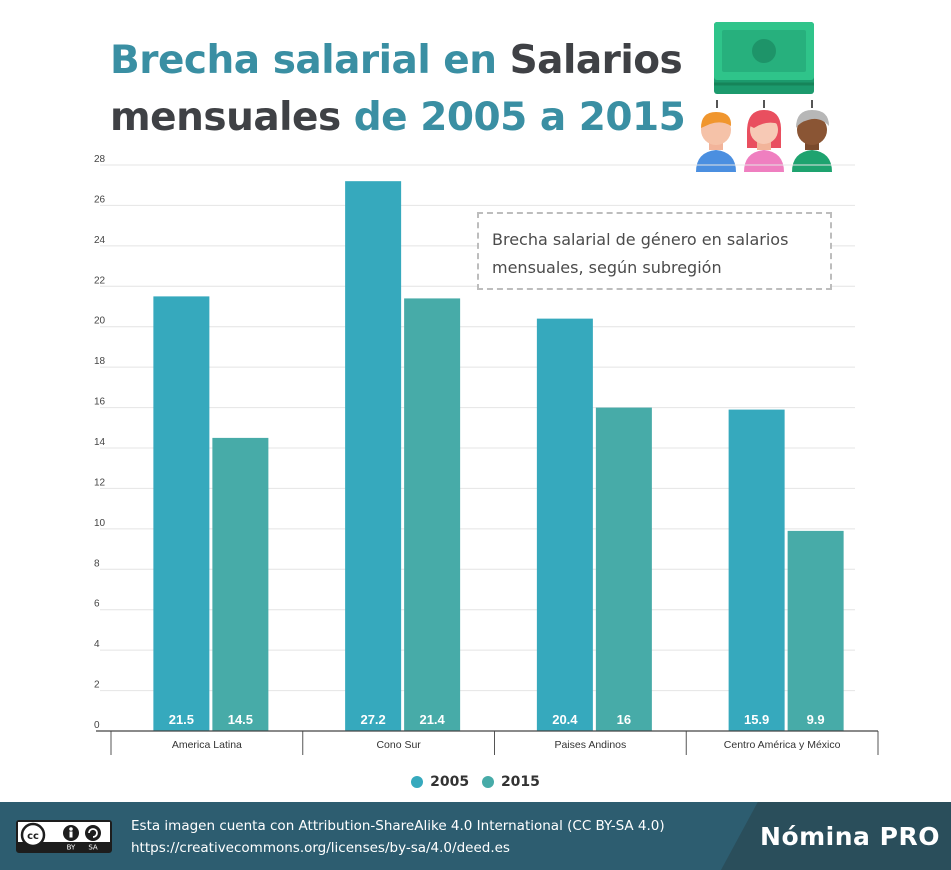 This screenshot has width=951, height=870. Describe the element at coordinates (181, 719) in the screenshot. I see `data-label: 21.5` at that location.